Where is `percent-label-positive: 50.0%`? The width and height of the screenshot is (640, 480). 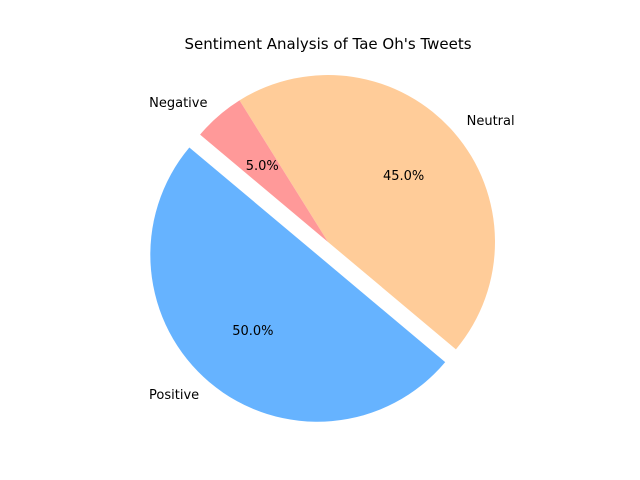
percent-label-positive: 50.0% is located at coordinates (252, 331).